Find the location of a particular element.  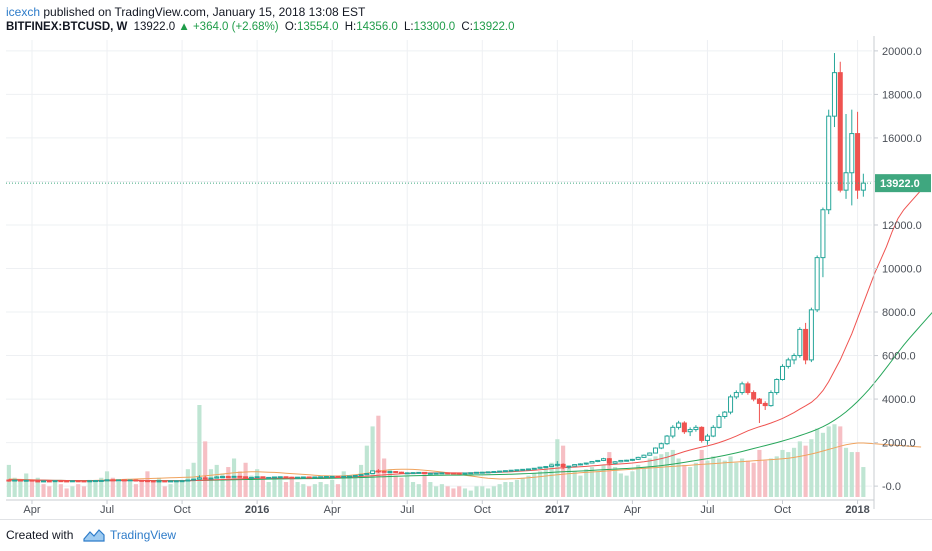

price-tick-label: 2000.0 is located at coordinates (899, 444).